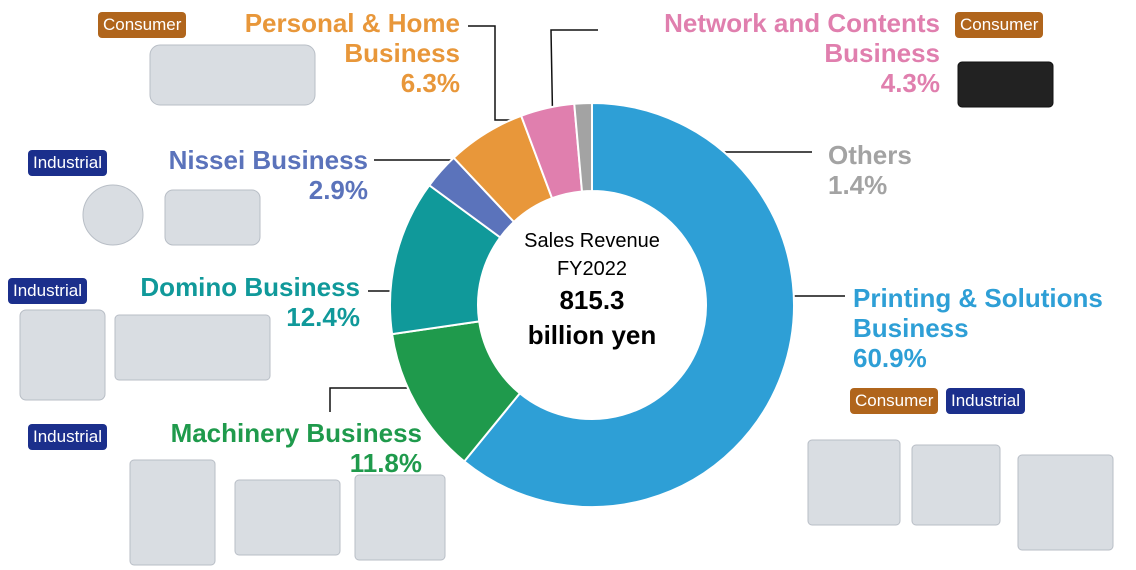 This screenshot has height=570, width=1136. I want to click on category-name: Domino Business, so click(250, 287).